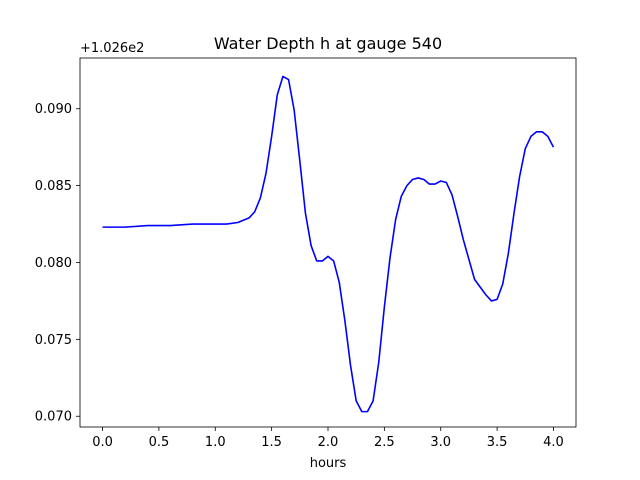 This screenshot has height=480, width=640. What do you see at coordinates (328, 43) in the screenshot?
I see `chart-title: Water Depth h at gauge 540` at bounding box center [328, 43].